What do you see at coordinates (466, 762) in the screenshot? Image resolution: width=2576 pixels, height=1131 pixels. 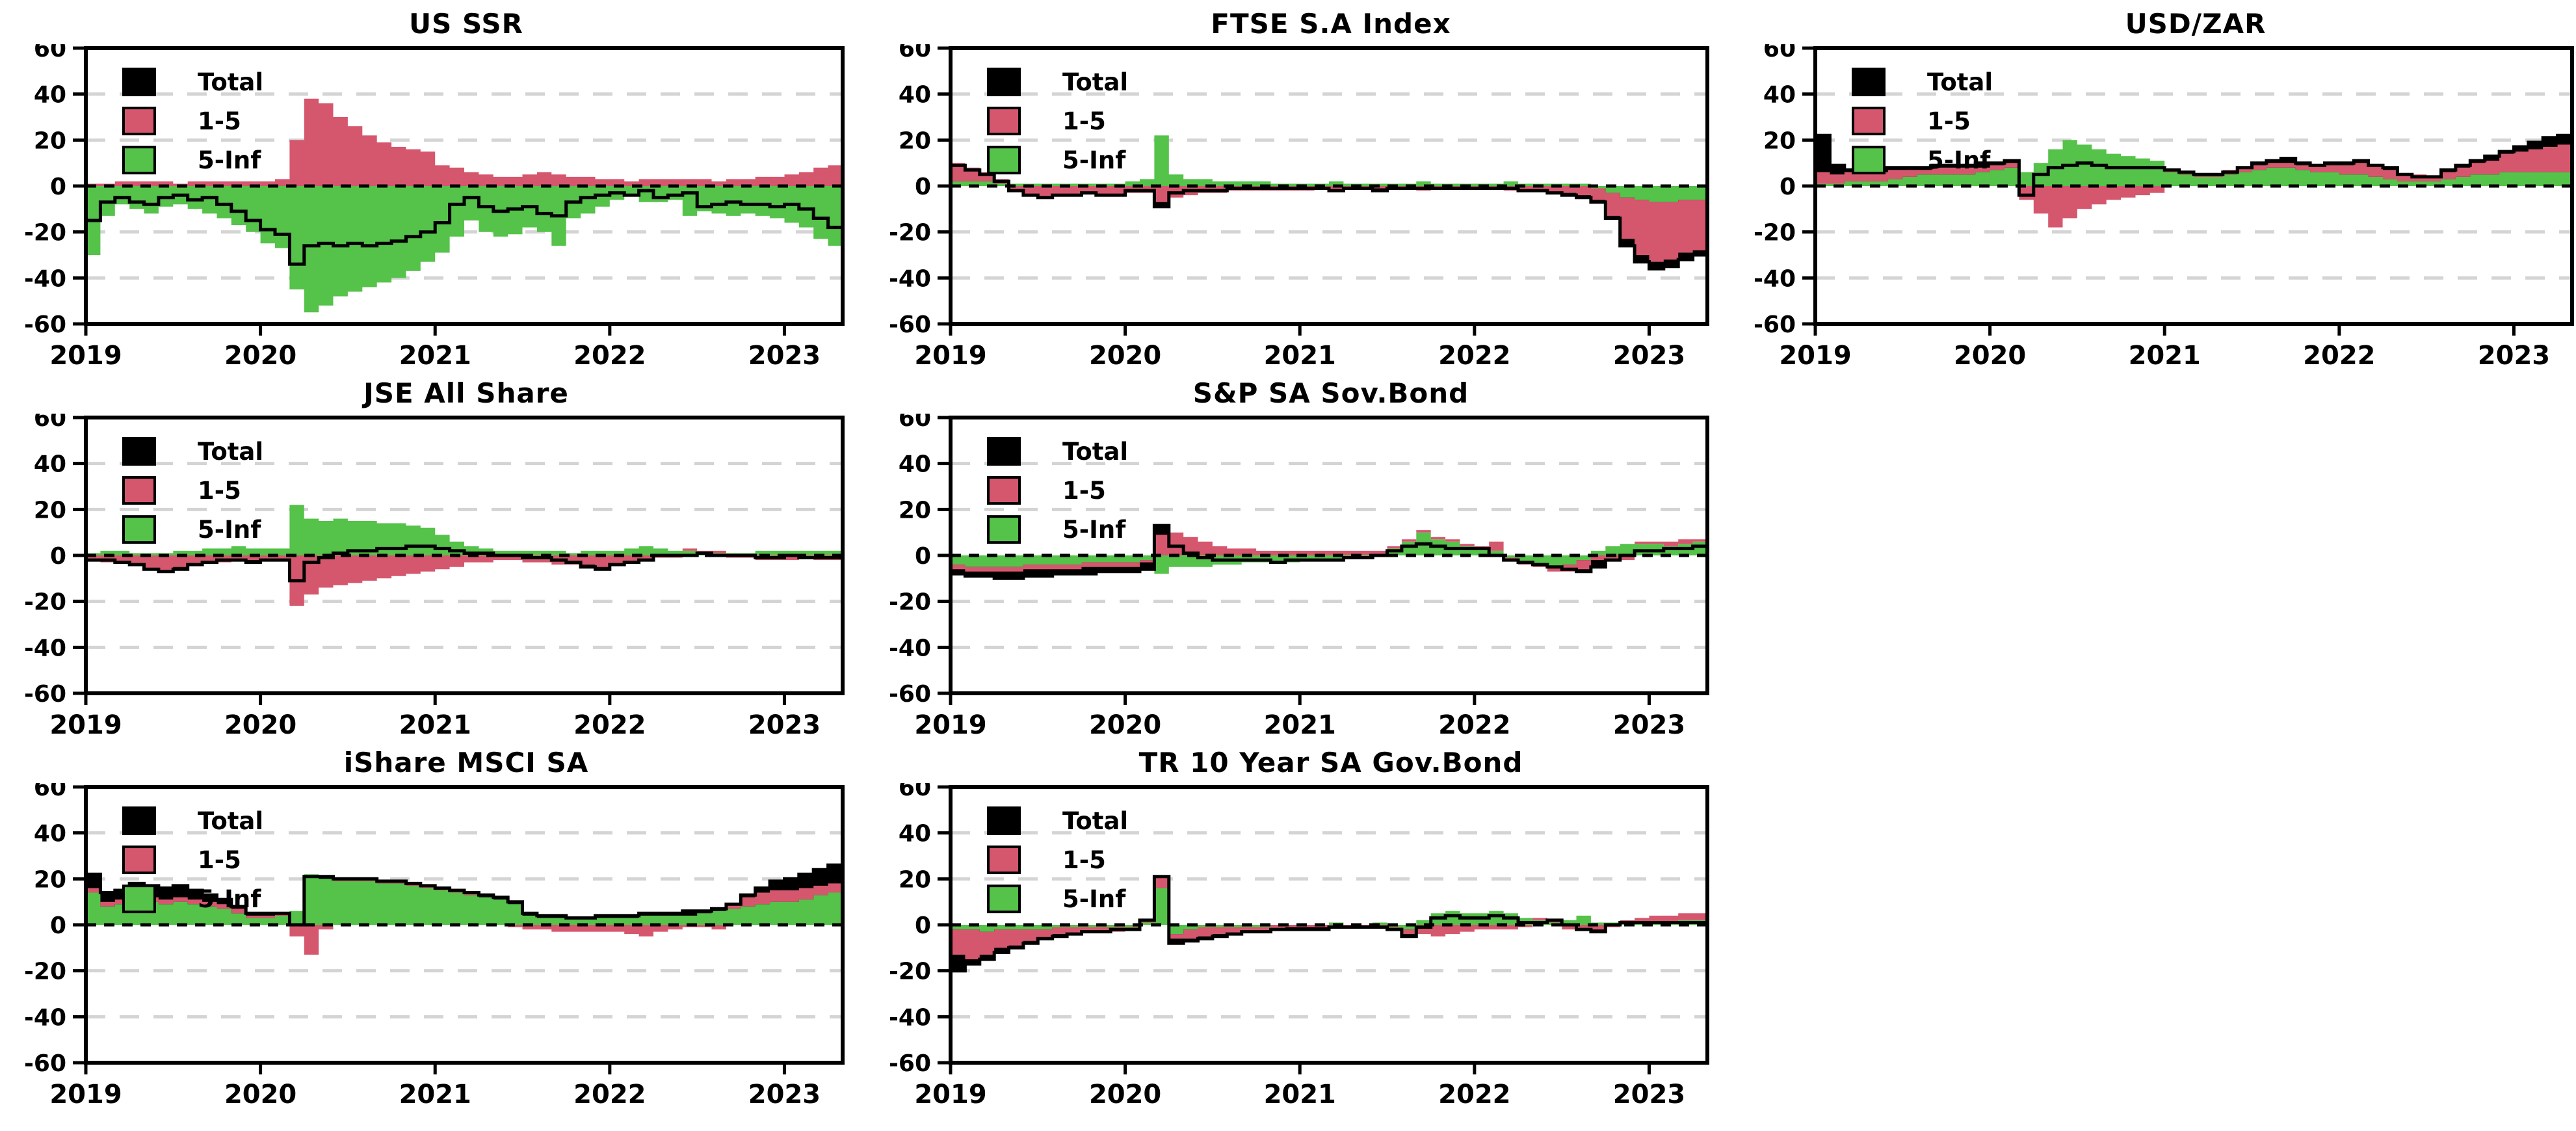 I see `chart-title: iShare MSCI SA` at bounding box center [466, 762].